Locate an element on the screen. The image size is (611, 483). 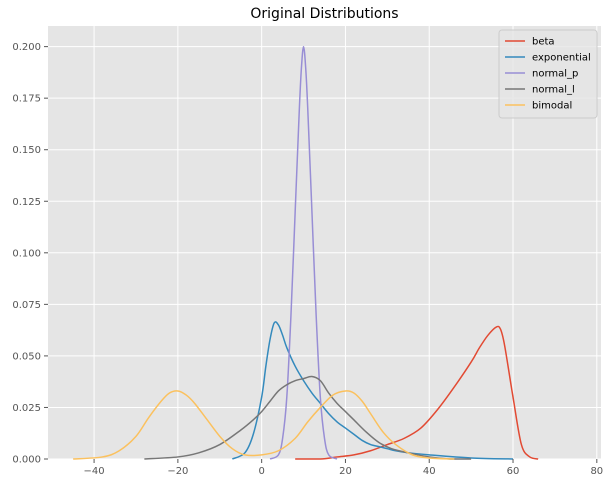
series-line-beta is located at coordinates (417, 392).